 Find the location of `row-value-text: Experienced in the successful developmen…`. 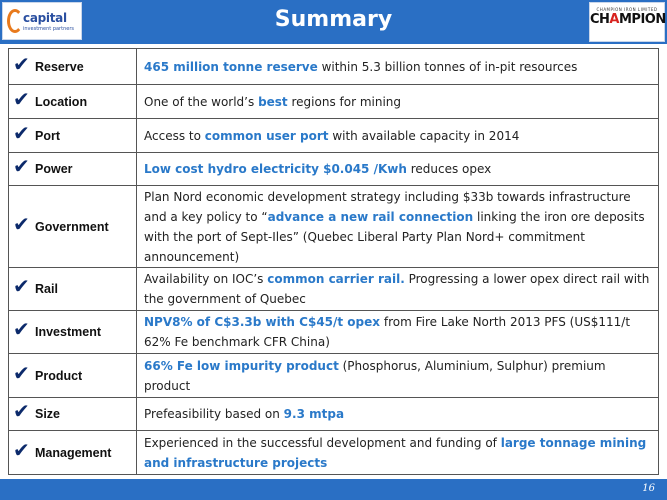

row-value-text: Experienced in the successful developmen… is located at coordinates (398, 453).